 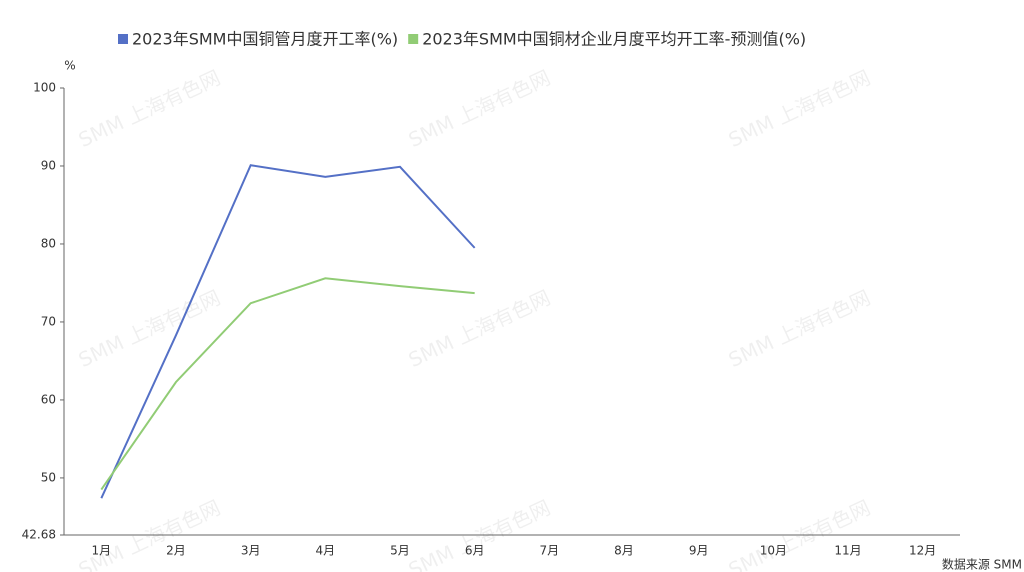 I want to click on y-tick-label: 90, so click(x=48, y=165).